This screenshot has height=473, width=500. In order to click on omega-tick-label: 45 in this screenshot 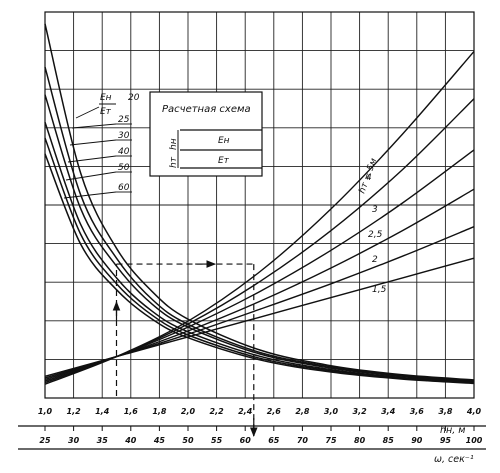, I will do `click(159, 440)`.